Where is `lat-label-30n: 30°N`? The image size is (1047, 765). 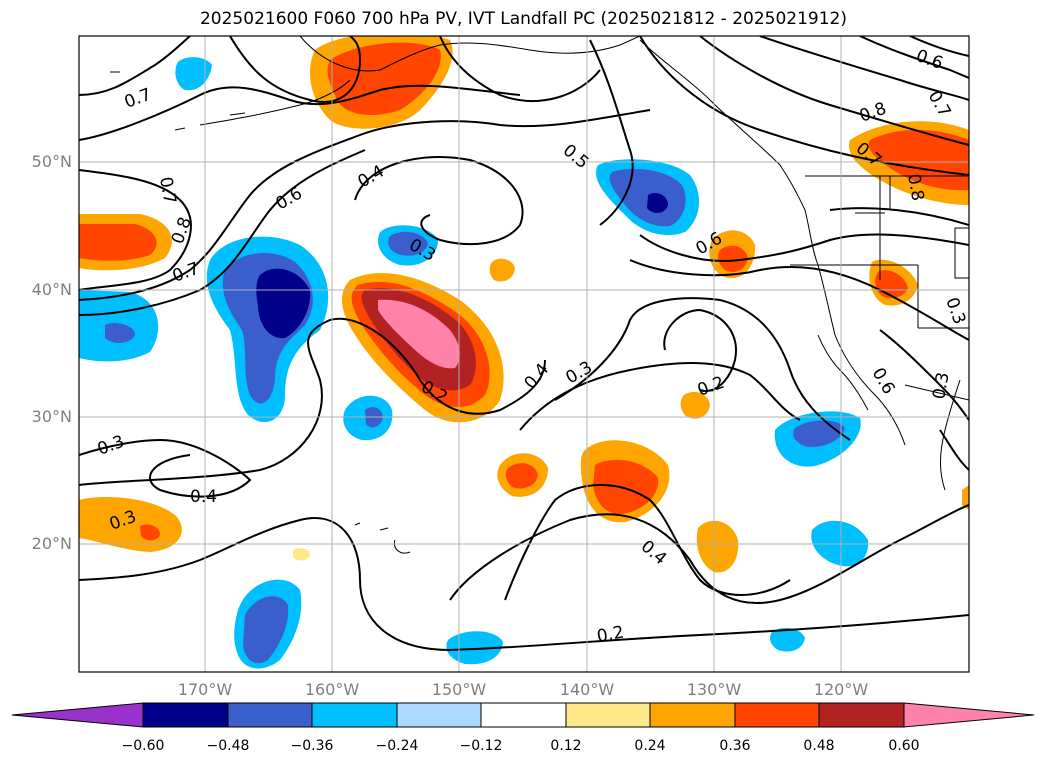 lat-label-30n: 30°N is located at coordinates (51, 416).